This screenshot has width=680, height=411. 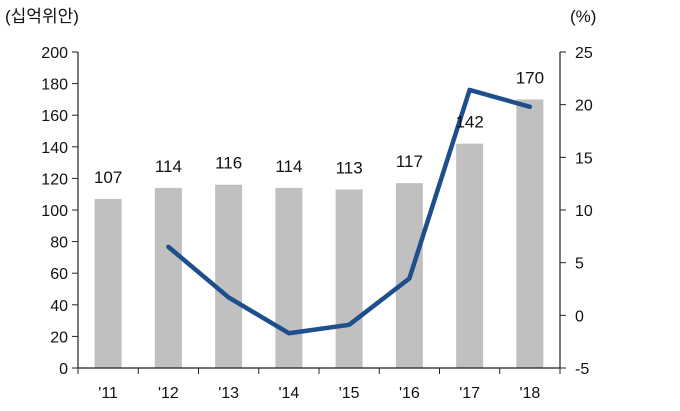 What do you see at coordinates (42, 16) in the screenshot?
I see `left-axis-unit: (십억위안)` at bounding box center [42, 16].